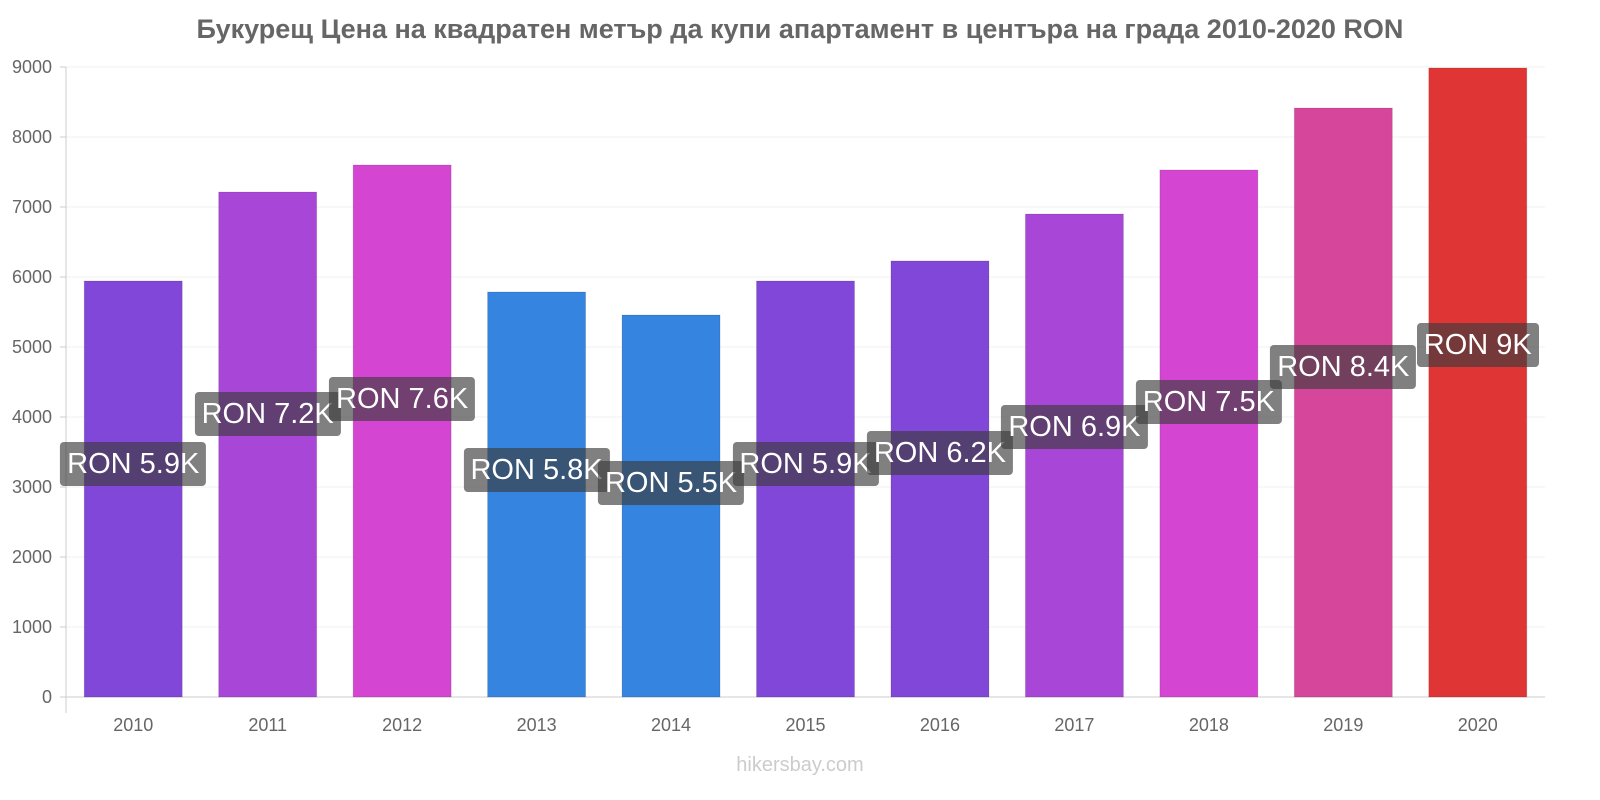 This screenshot has height=800, width=1600. What do you see at coordinates (805, 725) in the screenshot?
I see `x-tick-label: 2015` at bounding box center [805, 725].